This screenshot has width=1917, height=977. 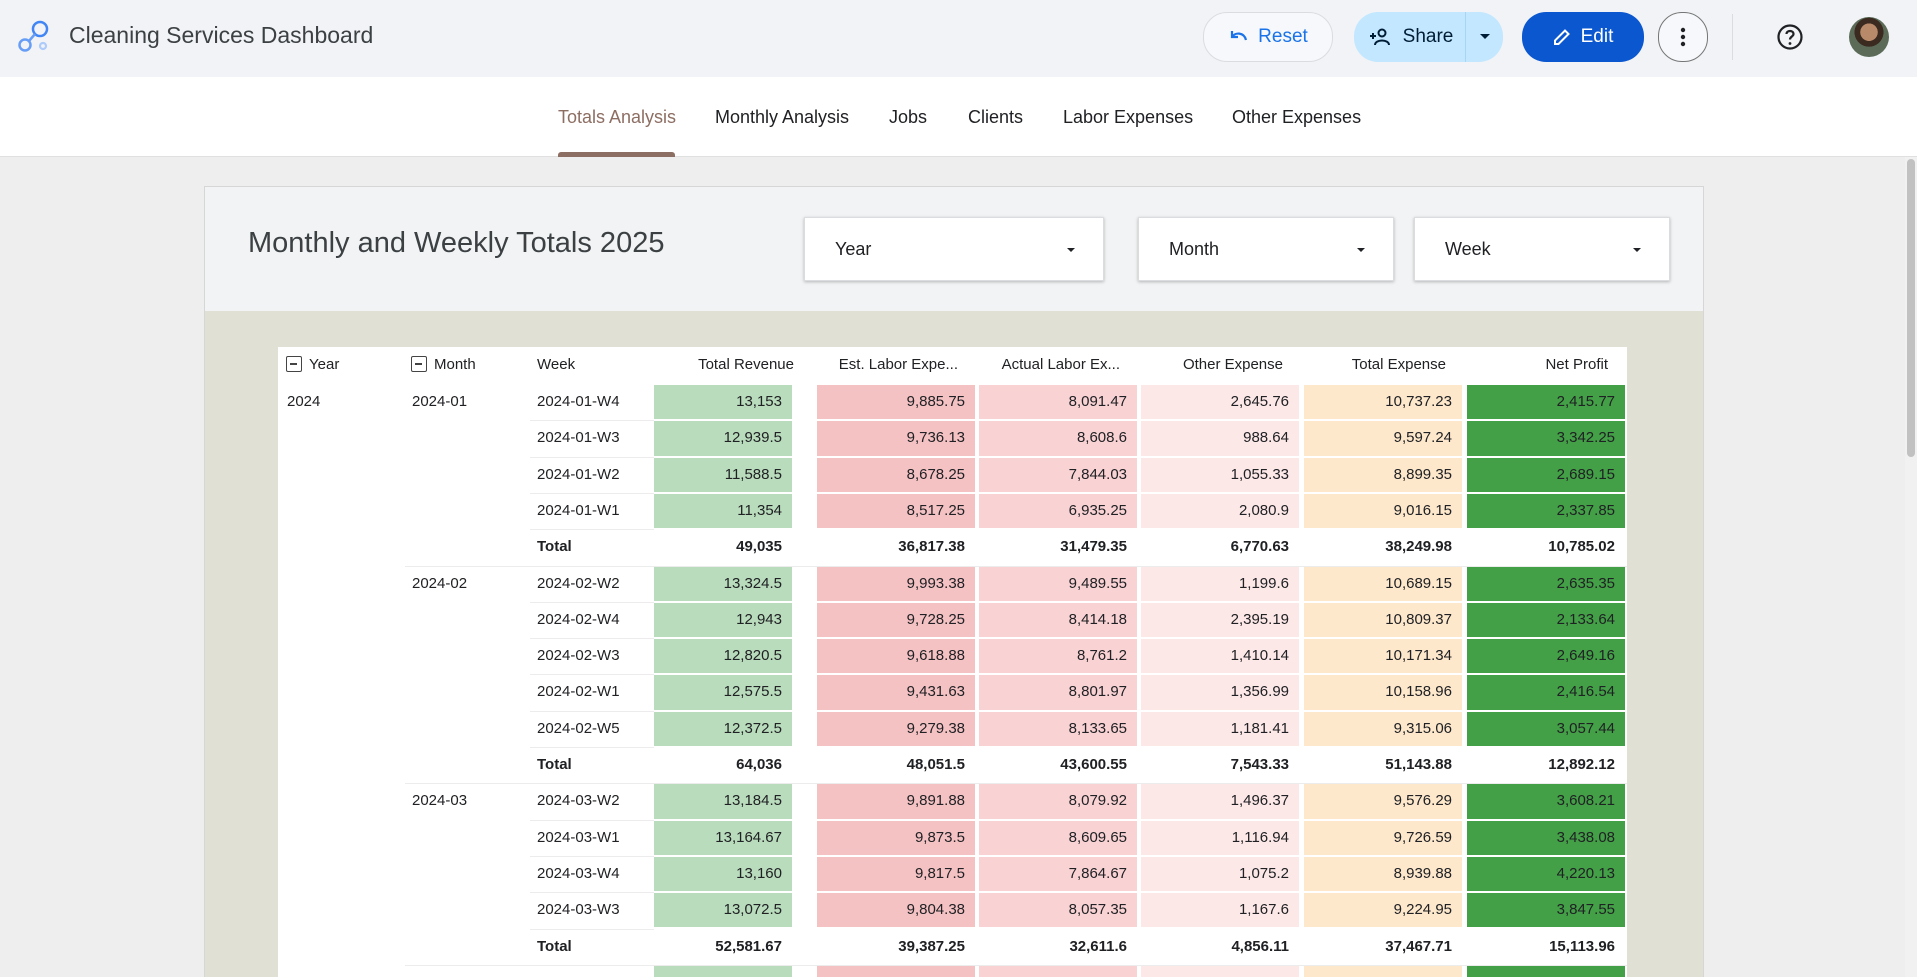 What do you see at coordinates (1232, 364) in the screenshot?
I see `header-other-expense: Other Expense` at bounding box center [1232, 364].